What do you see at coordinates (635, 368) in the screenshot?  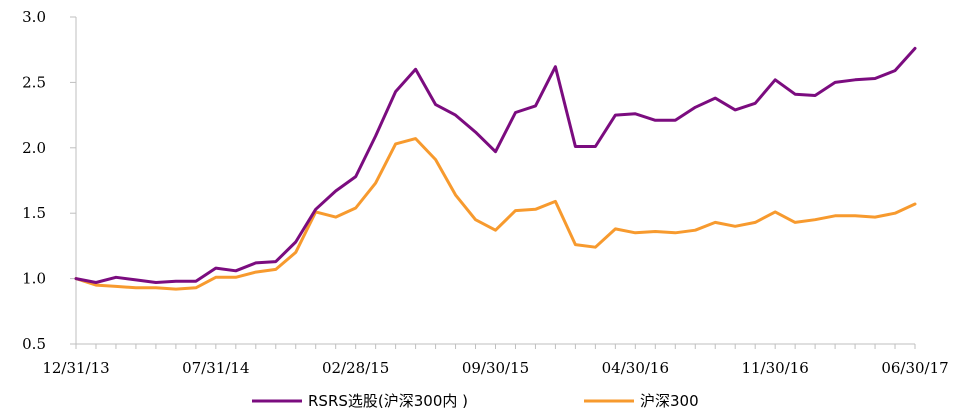 I see `x-tick-label: 04/30/16` at bounding box center [635, 368].